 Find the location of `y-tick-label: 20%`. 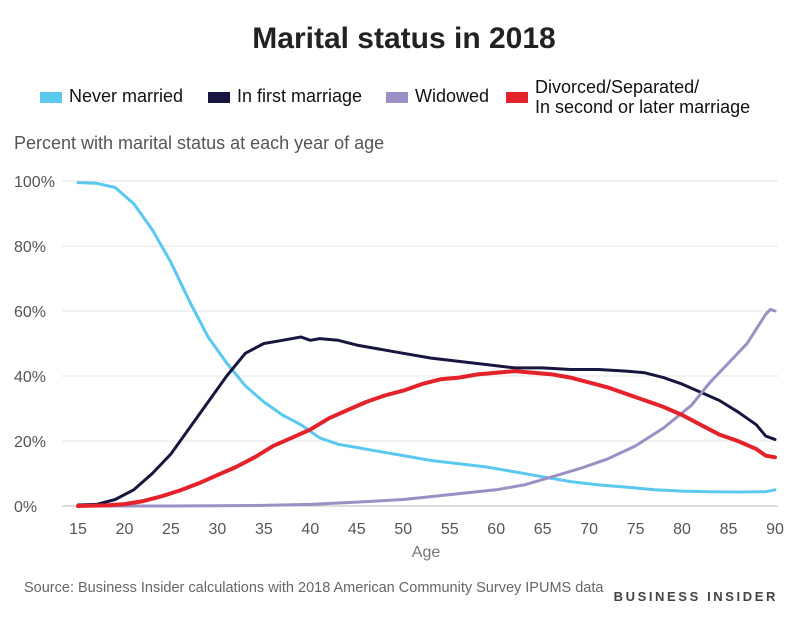

y-tick-label: 20% is located at coordinates (30, 442).